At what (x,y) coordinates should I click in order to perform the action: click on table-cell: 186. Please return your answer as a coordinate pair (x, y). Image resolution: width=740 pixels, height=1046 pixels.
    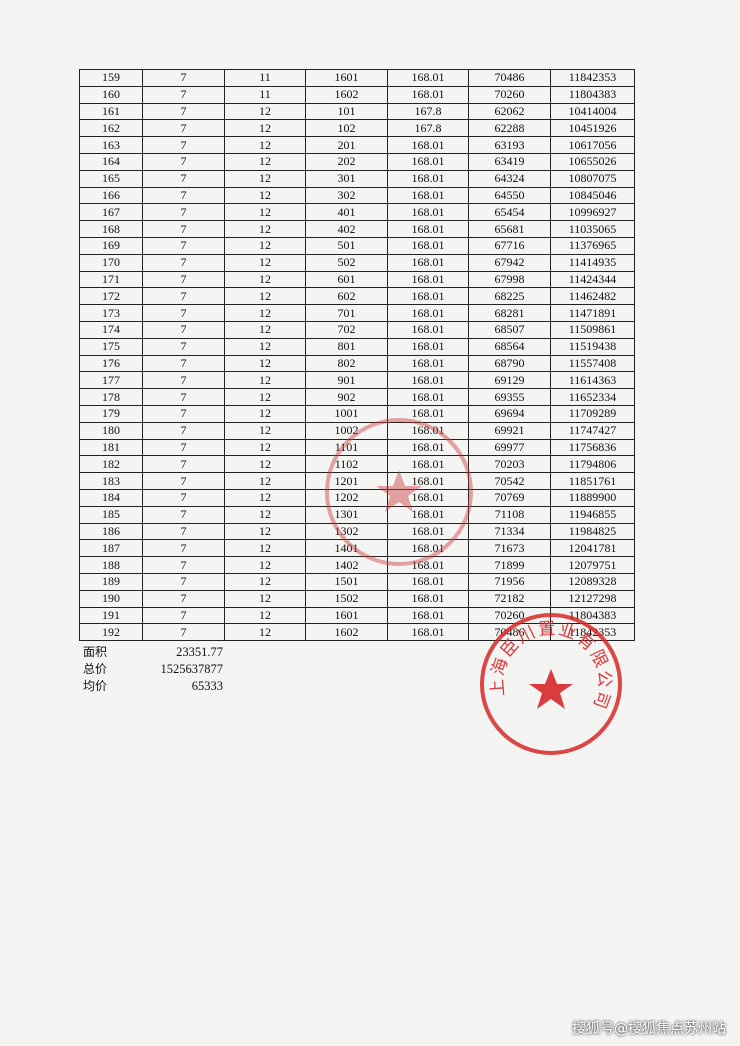
    Looking at the image, I should click on (111, 531).